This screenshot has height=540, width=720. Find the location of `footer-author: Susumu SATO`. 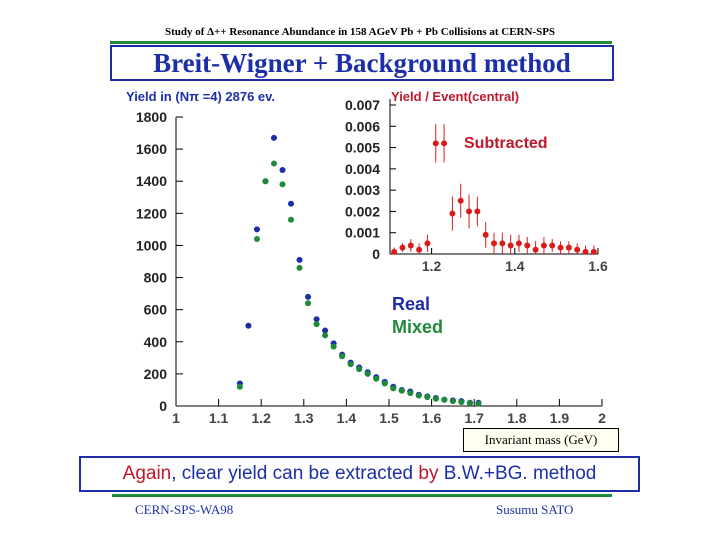

footer-author: Susumu SATO is located at coordinates (535, 509).